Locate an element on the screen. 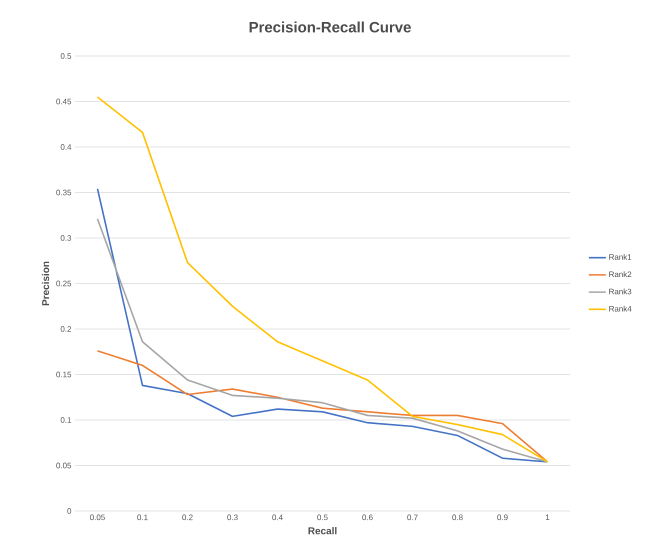 This screenshot has height=554, width=648. x-axis-title: Recall is located at coordinates (322, 530).